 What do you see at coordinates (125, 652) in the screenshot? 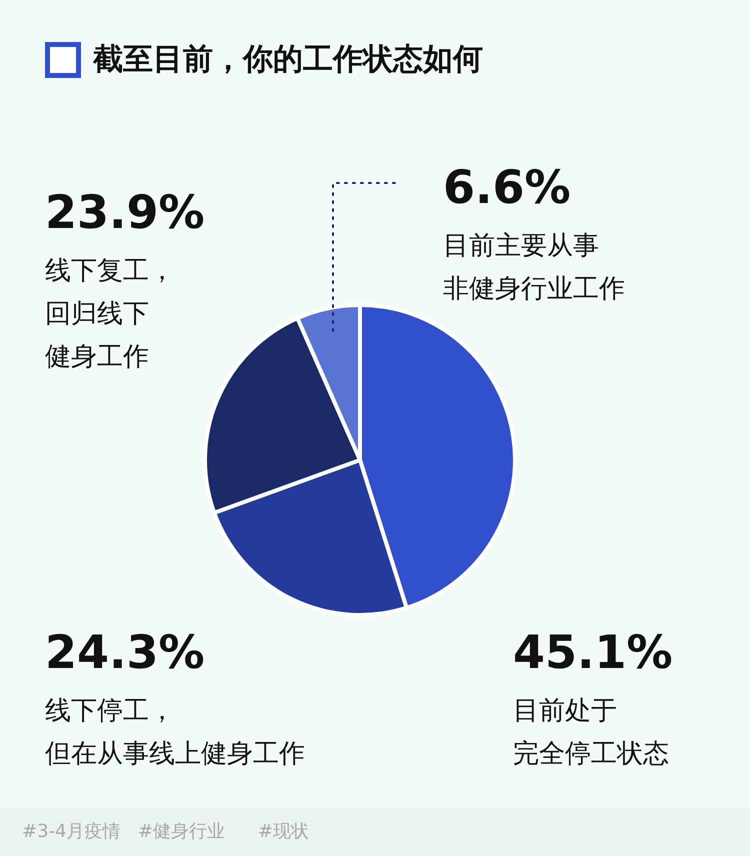
I see `data-label: 24.3%` at bounding box center [125, 652].